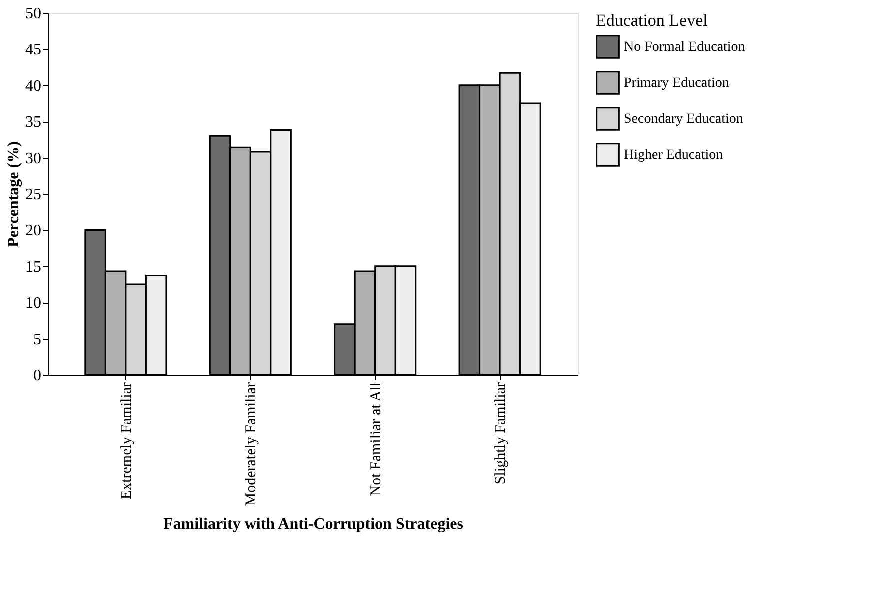  I want to click on y-tick-label: 50, so click(34, 14).